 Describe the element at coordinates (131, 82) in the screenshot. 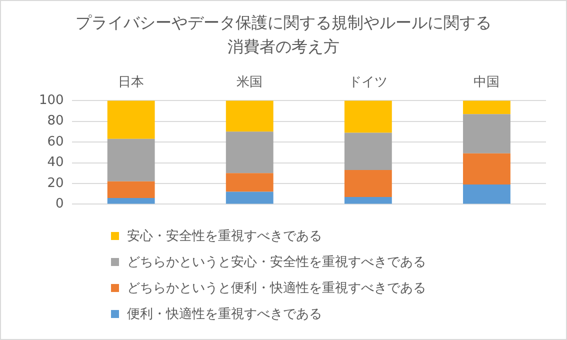

I see `x-tick-label: 日本` at that location.